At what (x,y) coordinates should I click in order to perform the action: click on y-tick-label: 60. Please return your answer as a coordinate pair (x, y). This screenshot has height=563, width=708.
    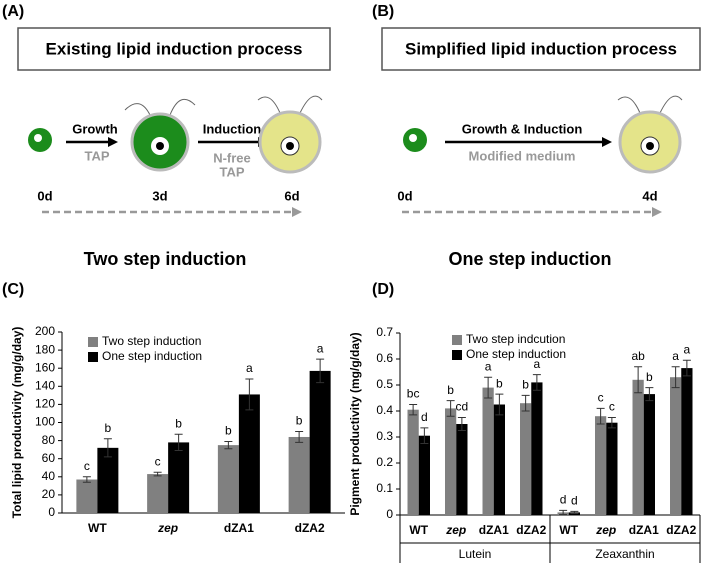
    Looking at the image, I should click on (49, 458).